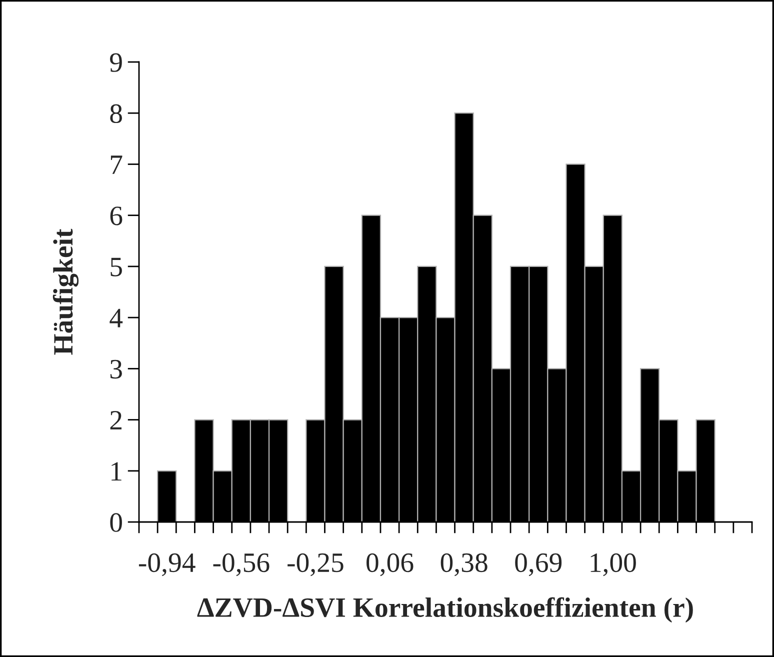 The image size is (774, 657). I want to click on y-tick-label: 3, so click(116, 369).